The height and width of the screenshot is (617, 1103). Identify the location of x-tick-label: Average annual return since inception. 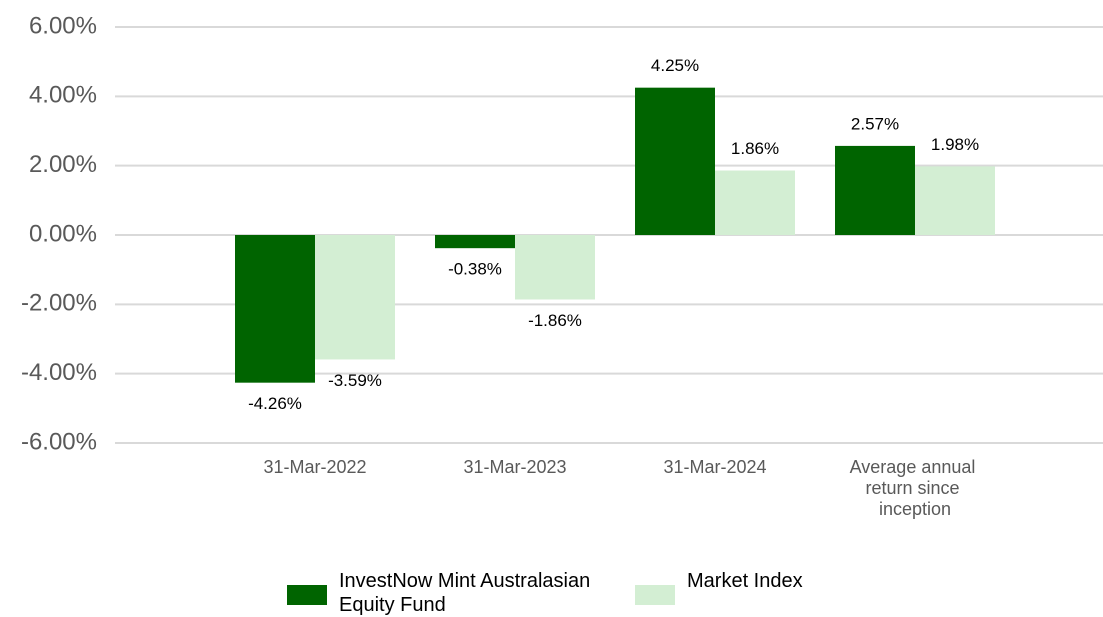
(915, 488).